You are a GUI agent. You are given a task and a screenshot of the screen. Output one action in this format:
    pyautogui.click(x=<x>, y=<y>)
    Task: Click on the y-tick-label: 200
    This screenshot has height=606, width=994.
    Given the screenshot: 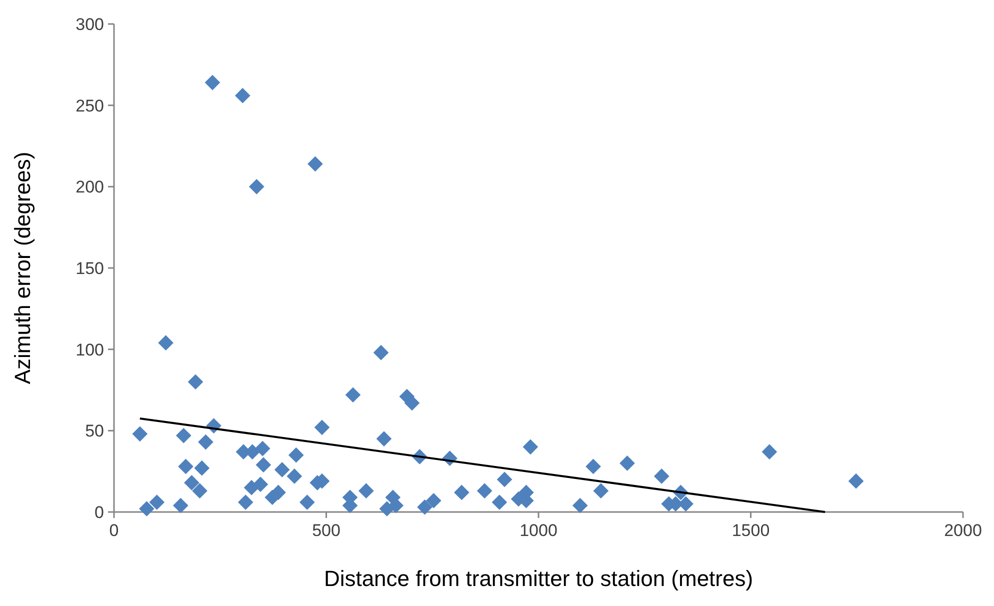 What is the action you would take?
    pyautogui.click(x=90, y=187)
    